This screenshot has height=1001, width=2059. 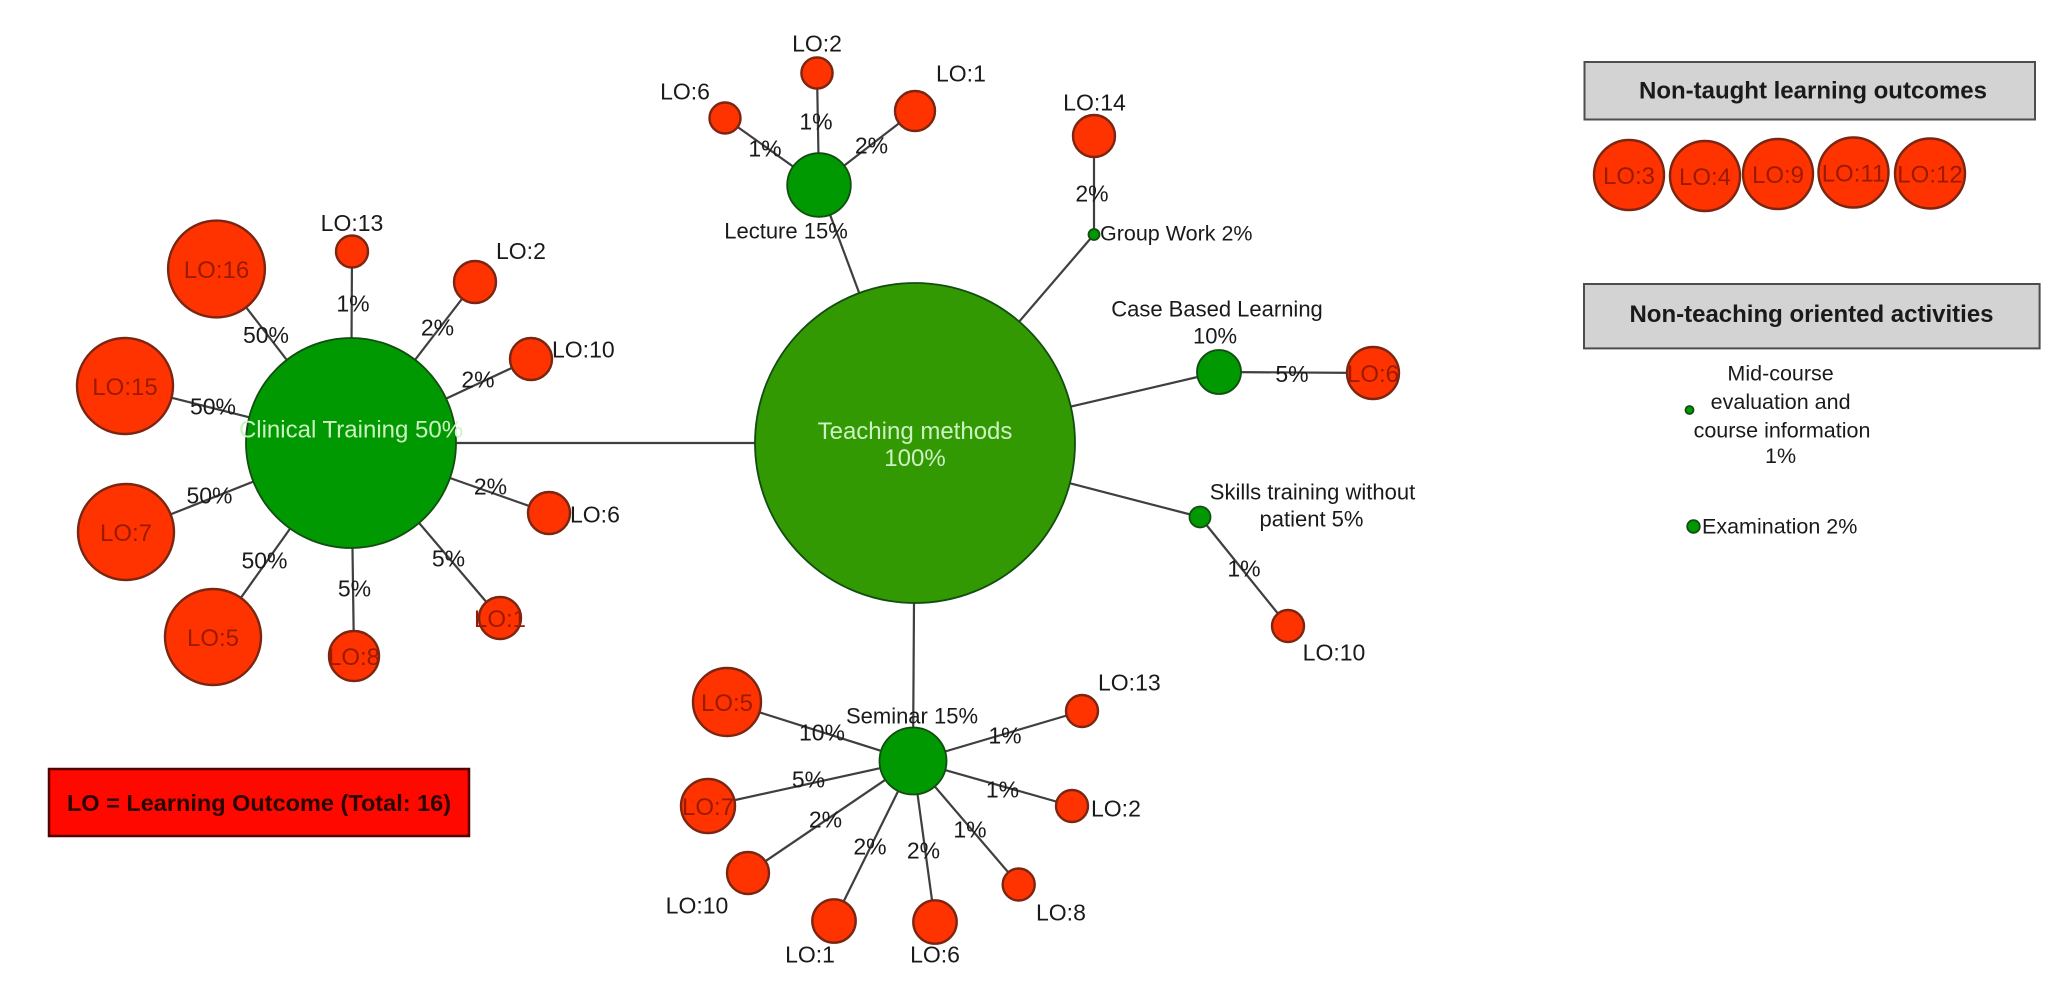 I want to click on svg-text: Seminar 15%, so click(x=912, y=715).